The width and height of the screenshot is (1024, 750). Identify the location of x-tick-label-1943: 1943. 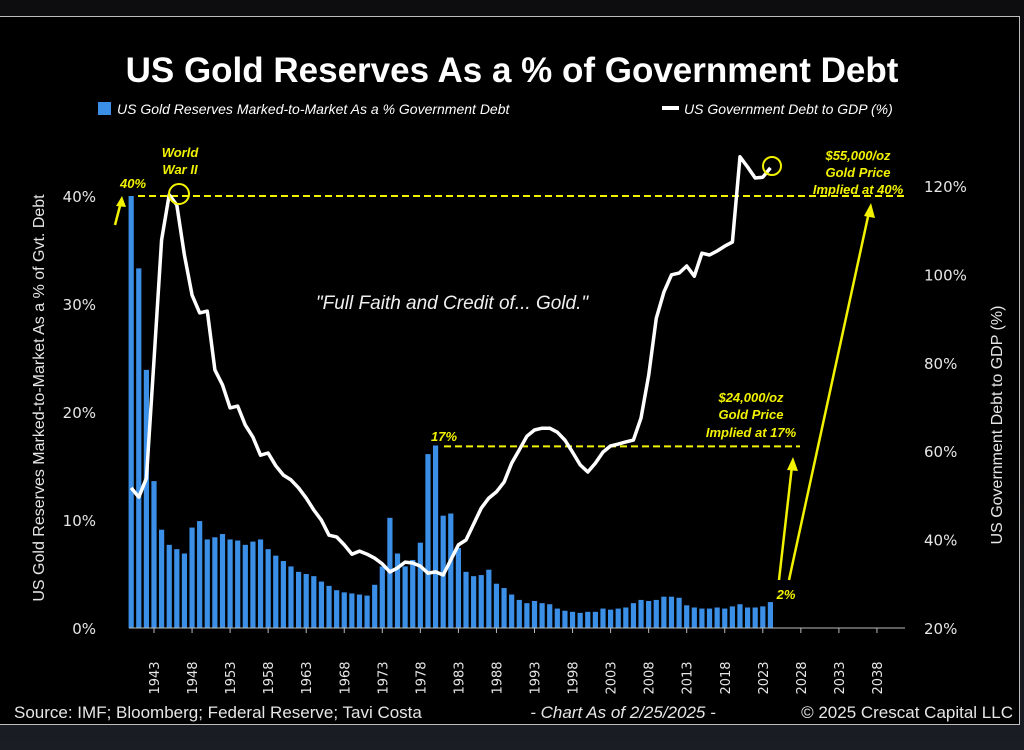
(155, 677).